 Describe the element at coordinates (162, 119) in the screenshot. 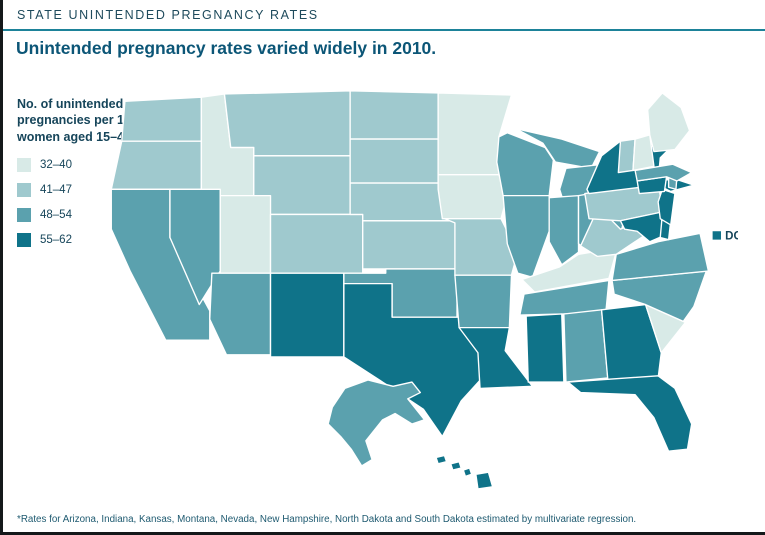

I see `state-washington` at that location.